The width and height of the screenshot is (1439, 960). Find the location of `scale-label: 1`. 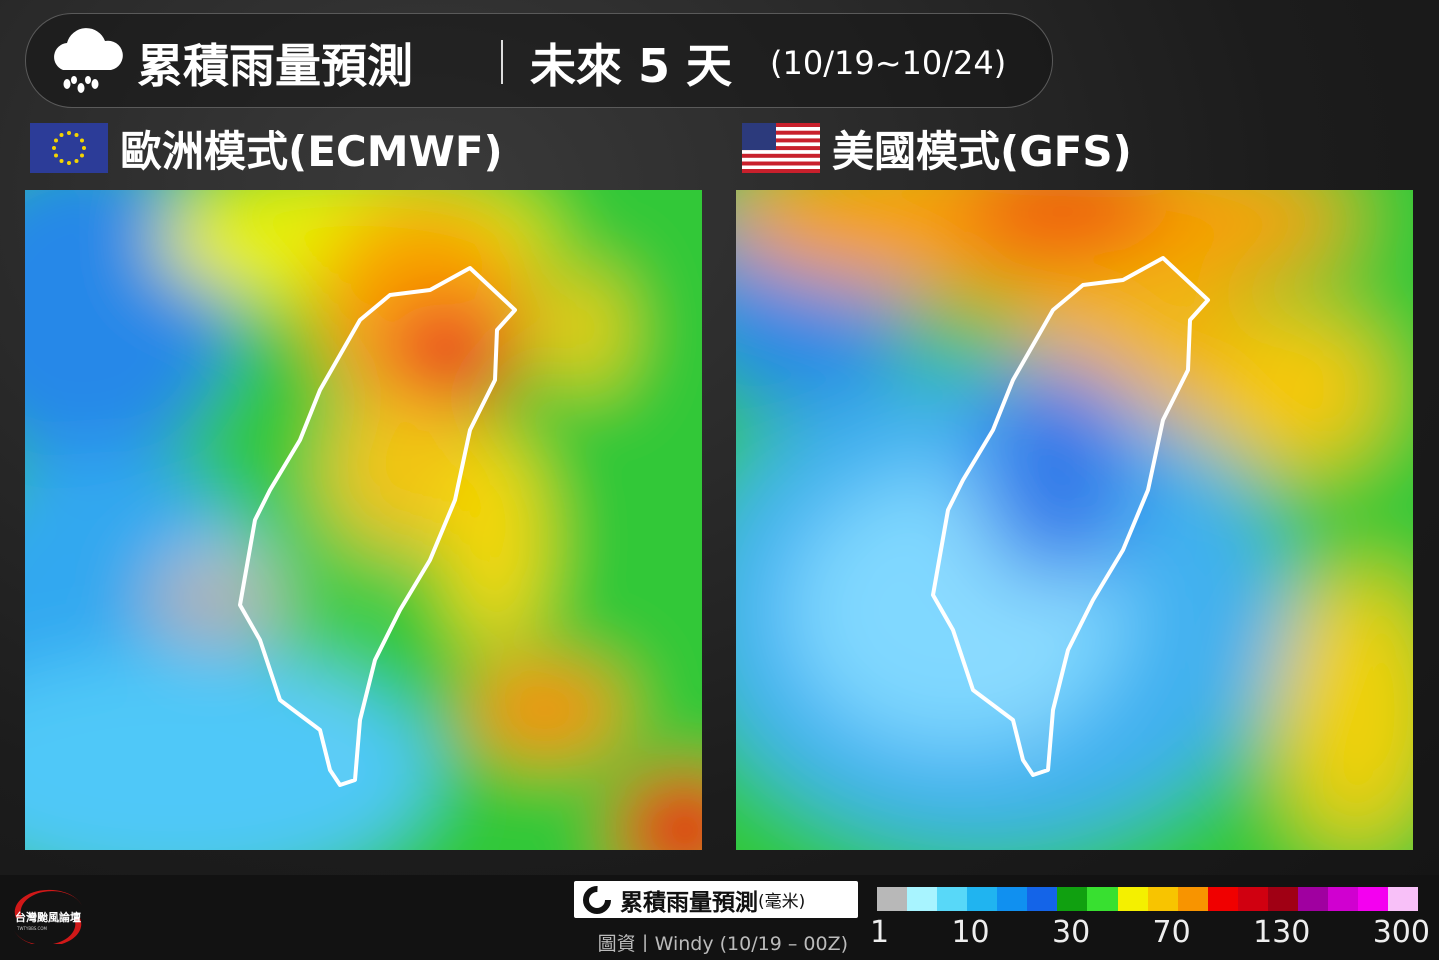

scale-label: 1 is located at coordinates (880, 932).